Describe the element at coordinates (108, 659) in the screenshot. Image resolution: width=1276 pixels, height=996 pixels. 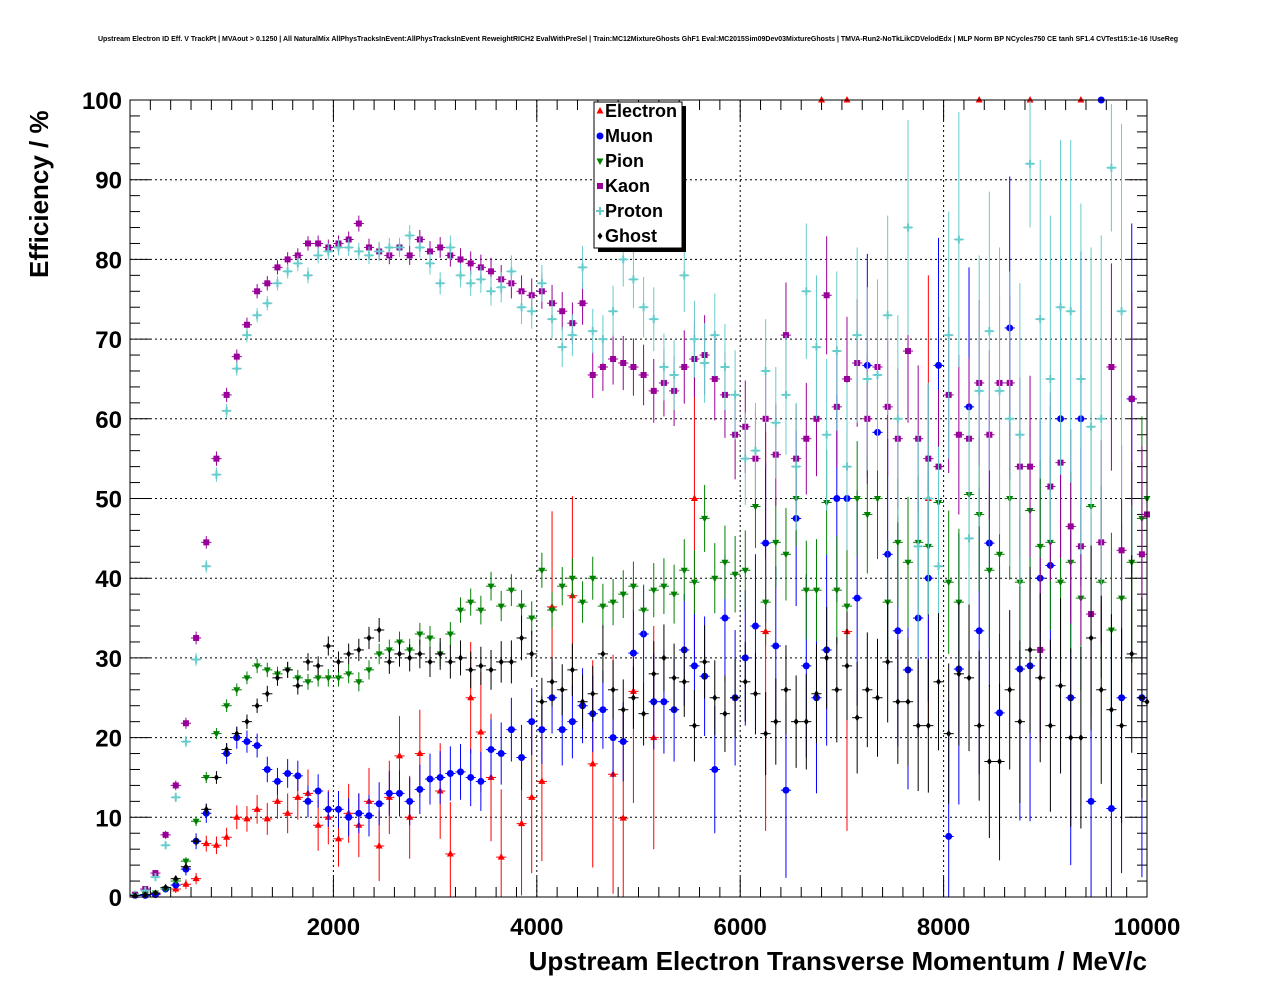
I see `y-tick-label: 30` at that location.